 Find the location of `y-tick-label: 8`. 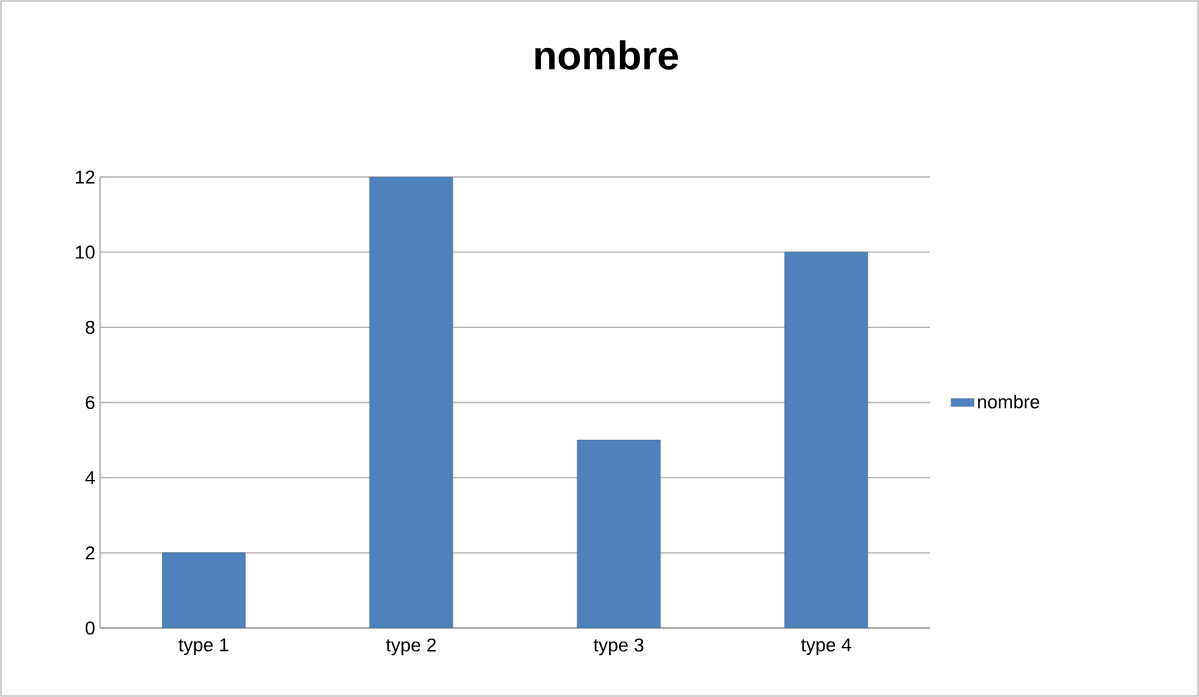

y-tick-label: 8 is located at coordinates (90, 327).